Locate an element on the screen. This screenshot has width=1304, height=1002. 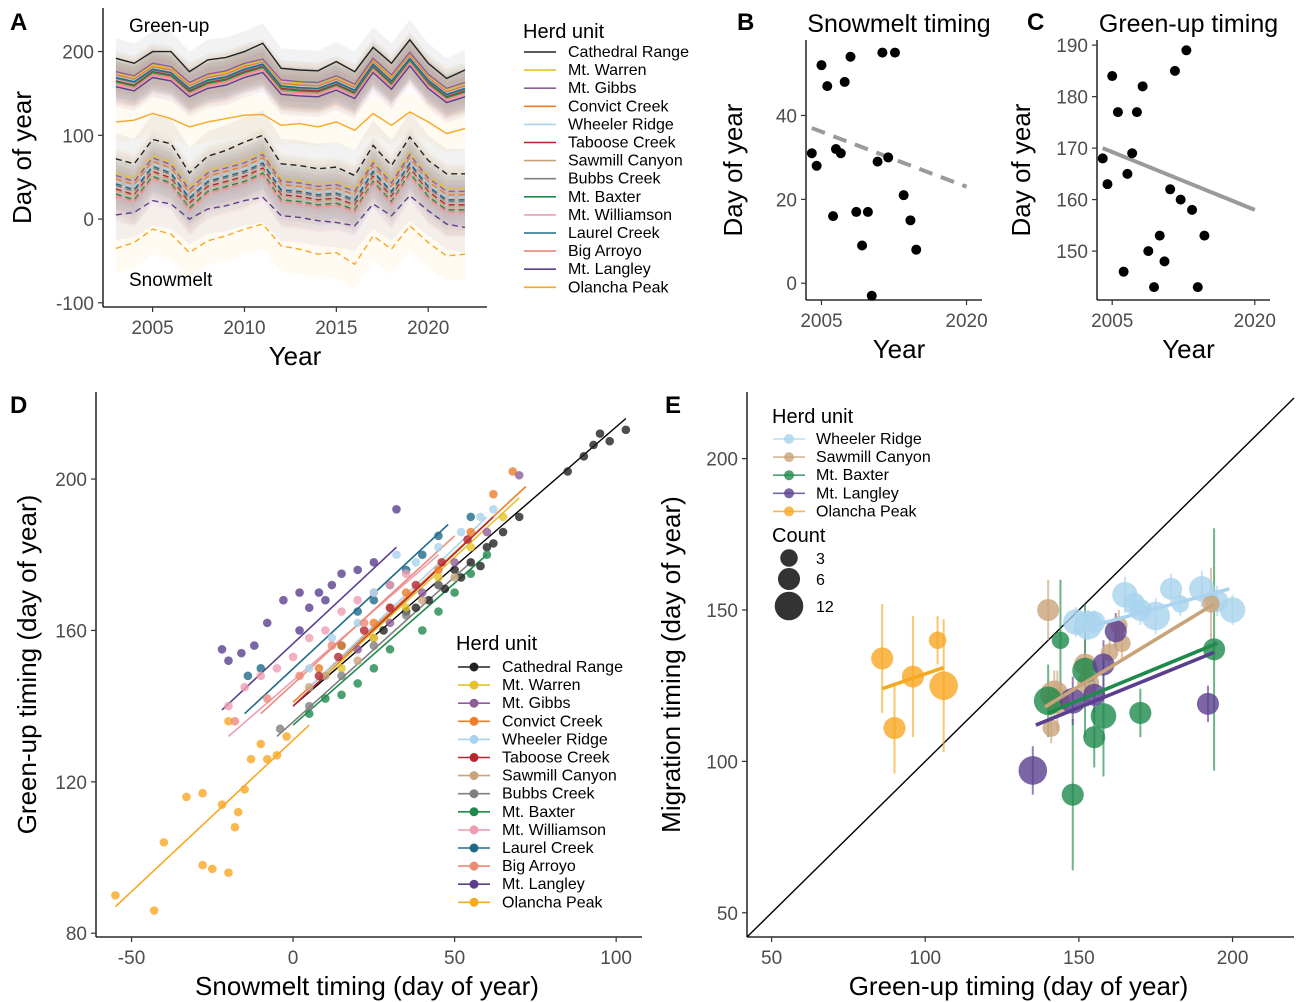
legend-label-olancha-peak: Olancha Peak is located at coordinates (867, 511).